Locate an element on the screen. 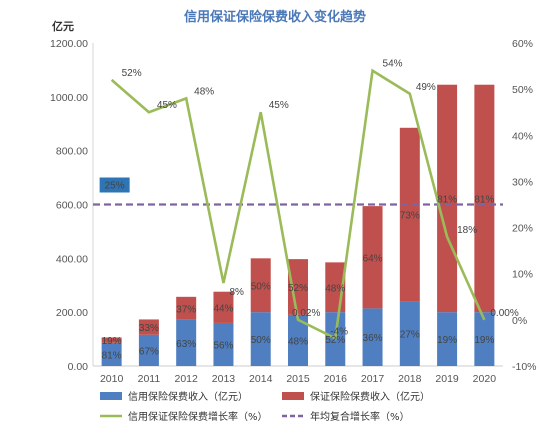  growth-rate-label: 18% is located at coordinates (467, 230).